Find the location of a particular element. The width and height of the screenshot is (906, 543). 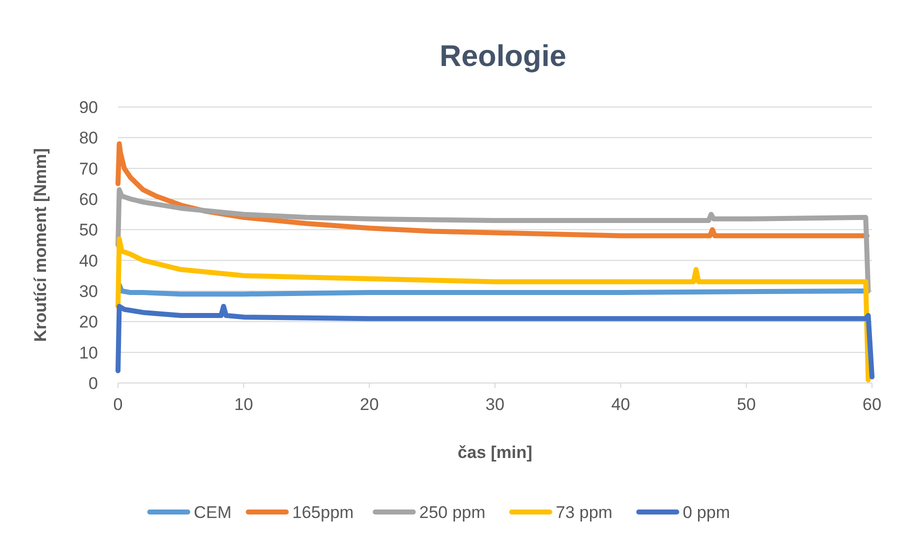

x-tick-label: 40 is located at coordinates (620, 404).